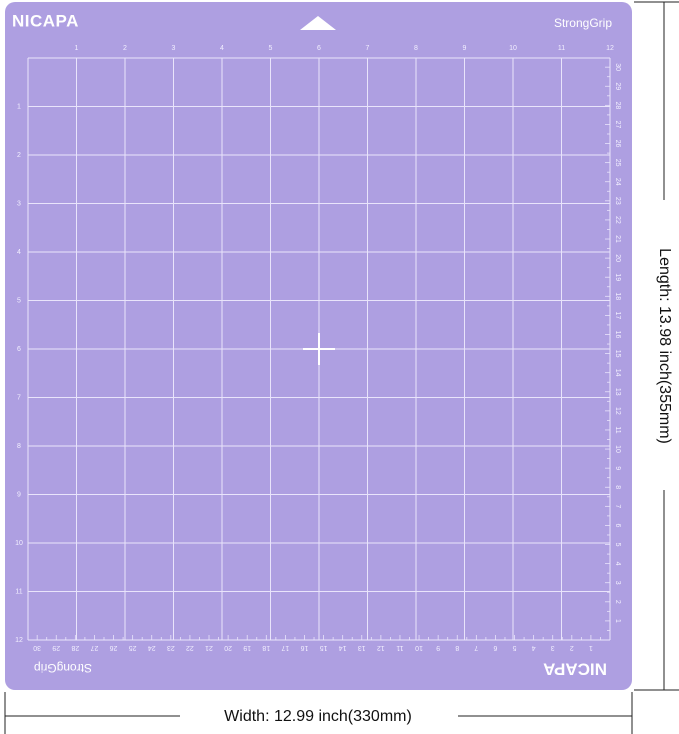  Describe the element at coordinates (664, 346) in the screenshot. I see `length-label: Length: 13.98 inch(355mm)` at that location.